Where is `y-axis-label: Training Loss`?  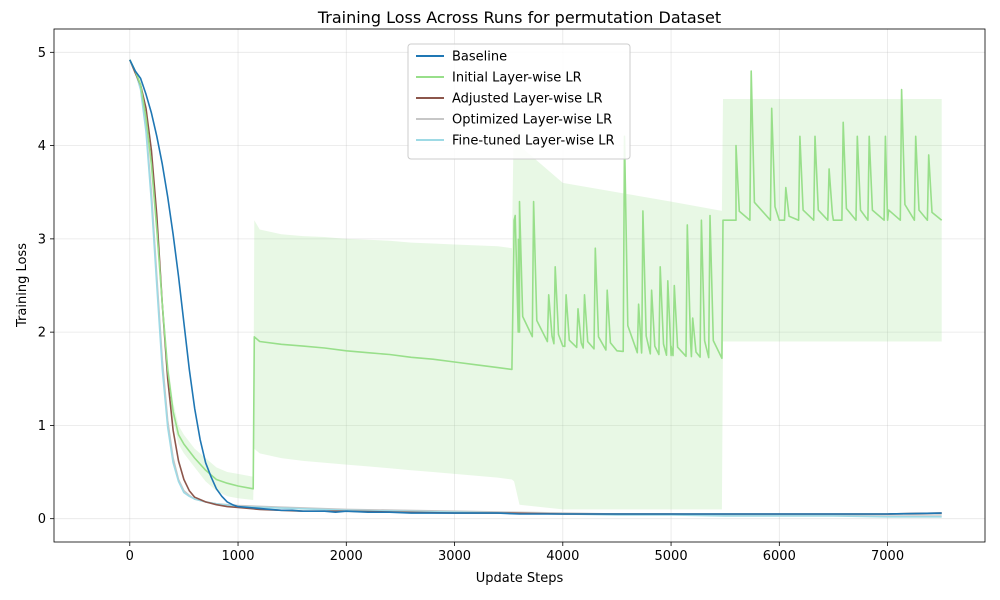
y-axis-label: Training Loss is located at coordinates (22, 285).